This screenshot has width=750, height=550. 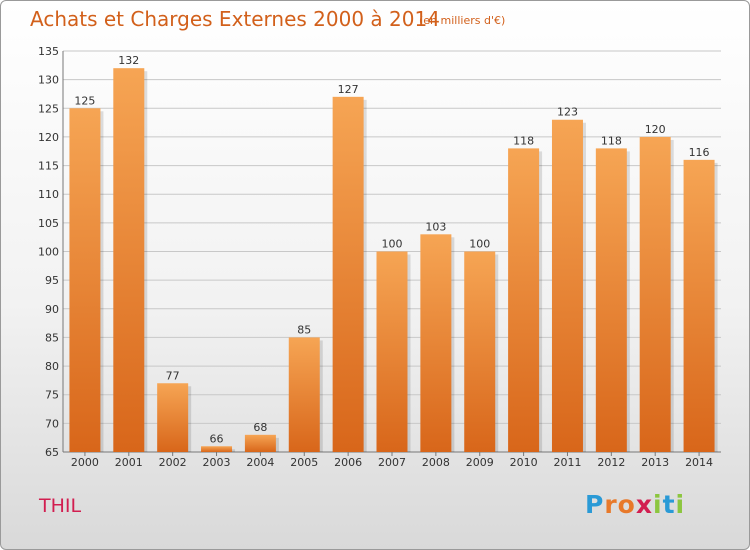 I want to click on x-tick-label: 2013, so click(x=655, y=462).